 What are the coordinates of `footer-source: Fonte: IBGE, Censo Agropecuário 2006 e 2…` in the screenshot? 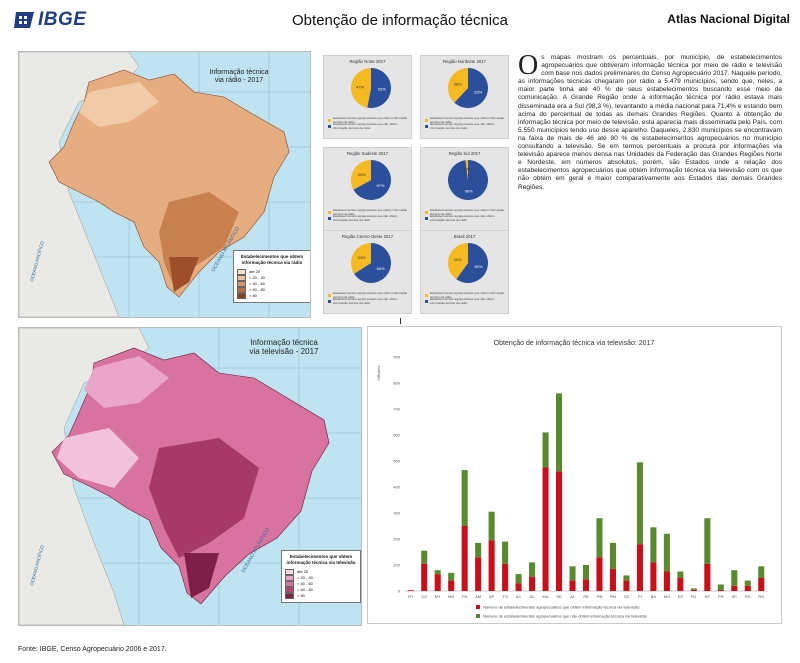 It's located at (92, 649).